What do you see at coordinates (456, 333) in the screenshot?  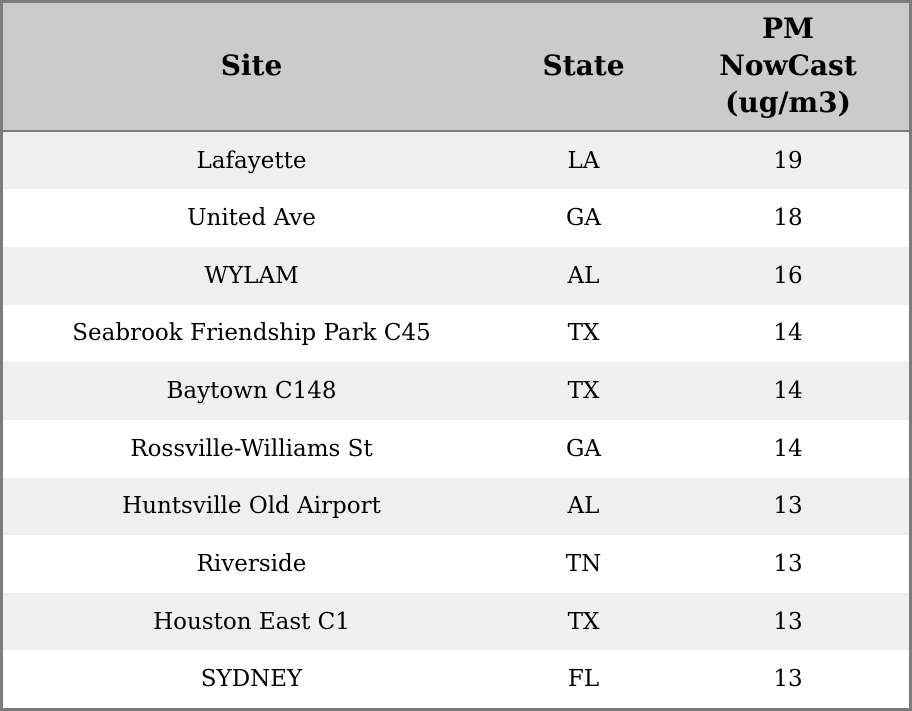 I see `table-row: Seabrook Friendship Park C45 TX 14` at bounding box center [456, 333].